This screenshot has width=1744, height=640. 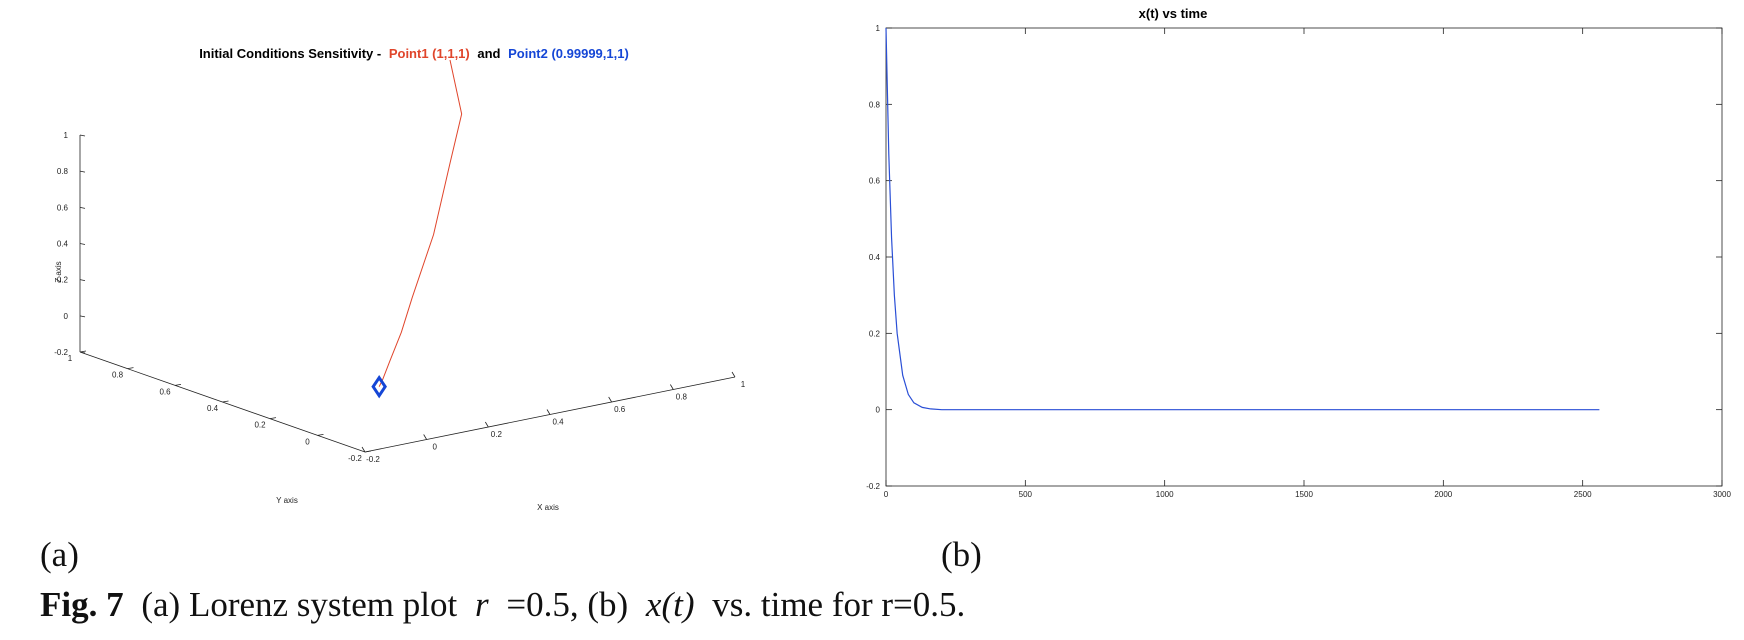 What do you see at coordinates (488, 53) in the screenshot?
I see `title-joiner: and` at bounding box center [488, 53].